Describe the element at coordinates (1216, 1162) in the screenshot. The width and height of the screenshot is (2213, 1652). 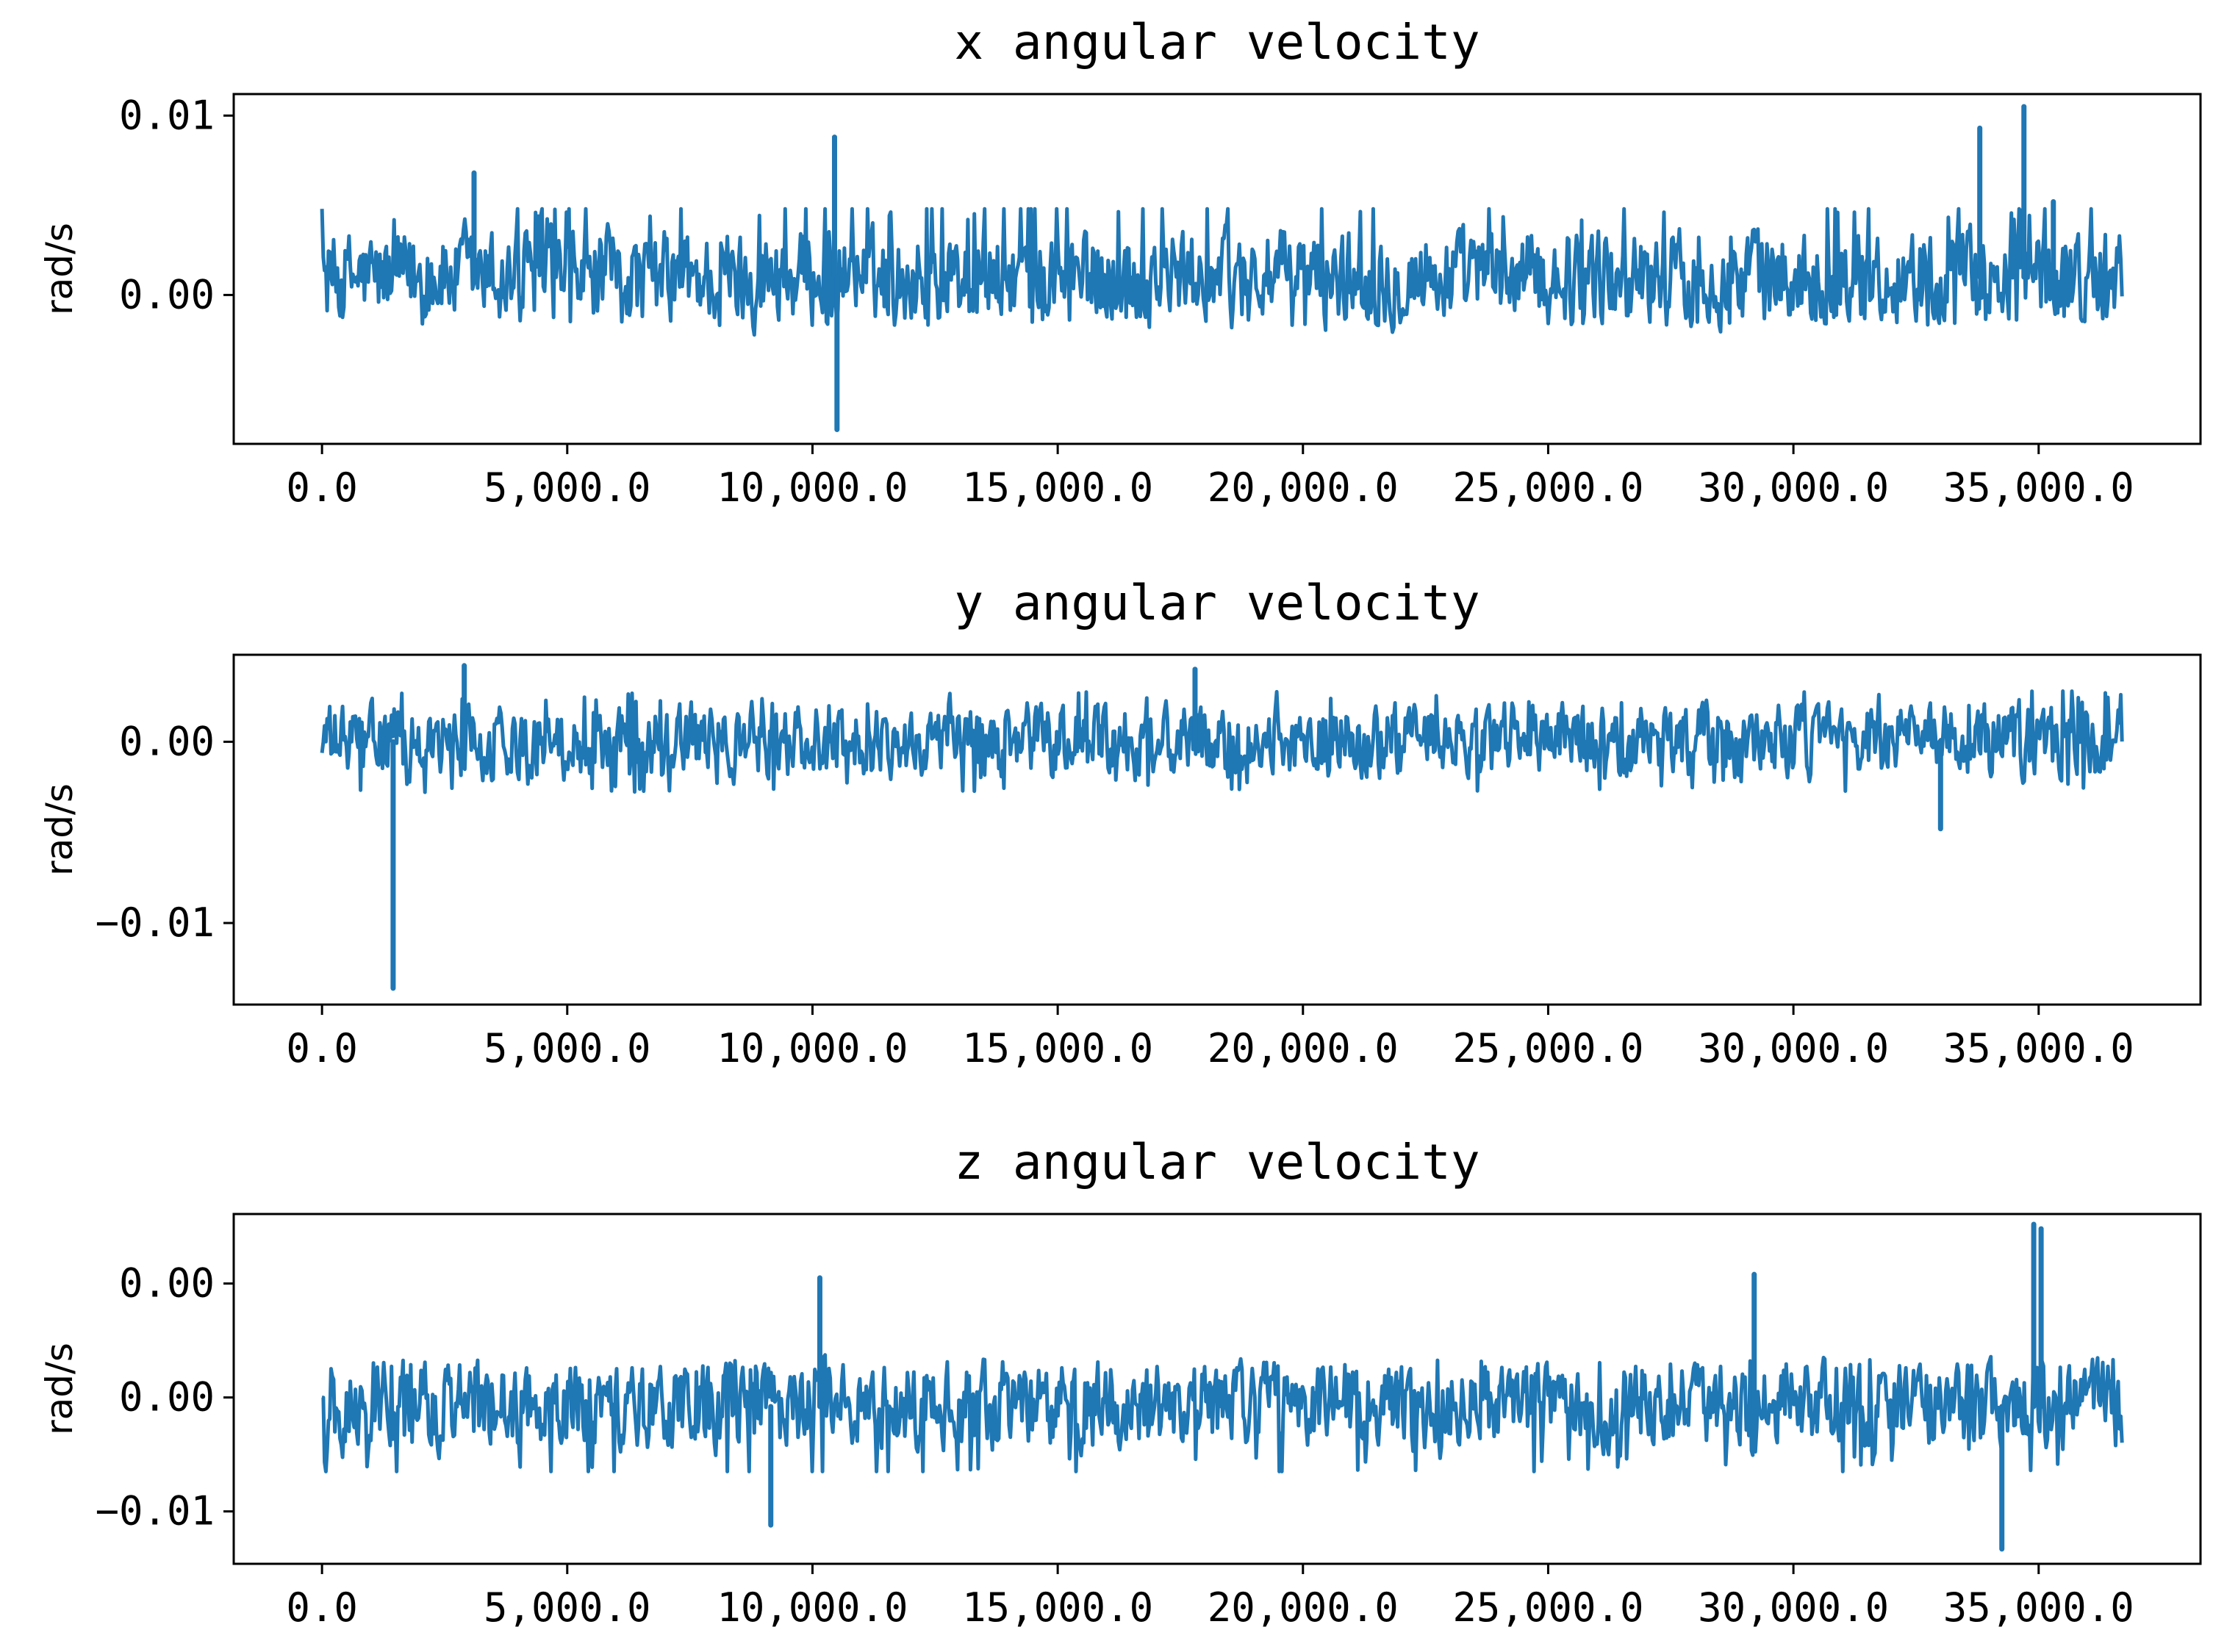
I see `subplot-title: z angular velocity` at that location.